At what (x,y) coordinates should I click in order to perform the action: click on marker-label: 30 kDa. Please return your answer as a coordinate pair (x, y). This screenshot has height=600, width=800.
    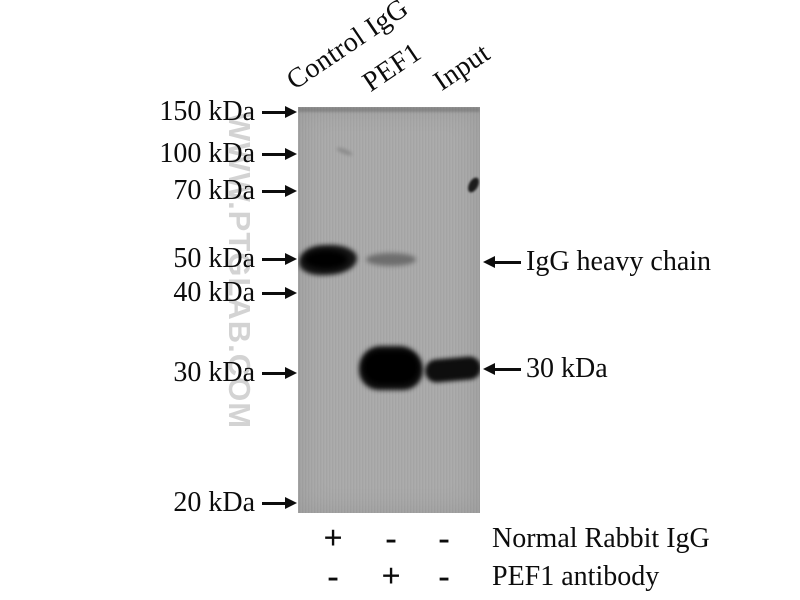
    Looking at the image, I should click on (214, 372).